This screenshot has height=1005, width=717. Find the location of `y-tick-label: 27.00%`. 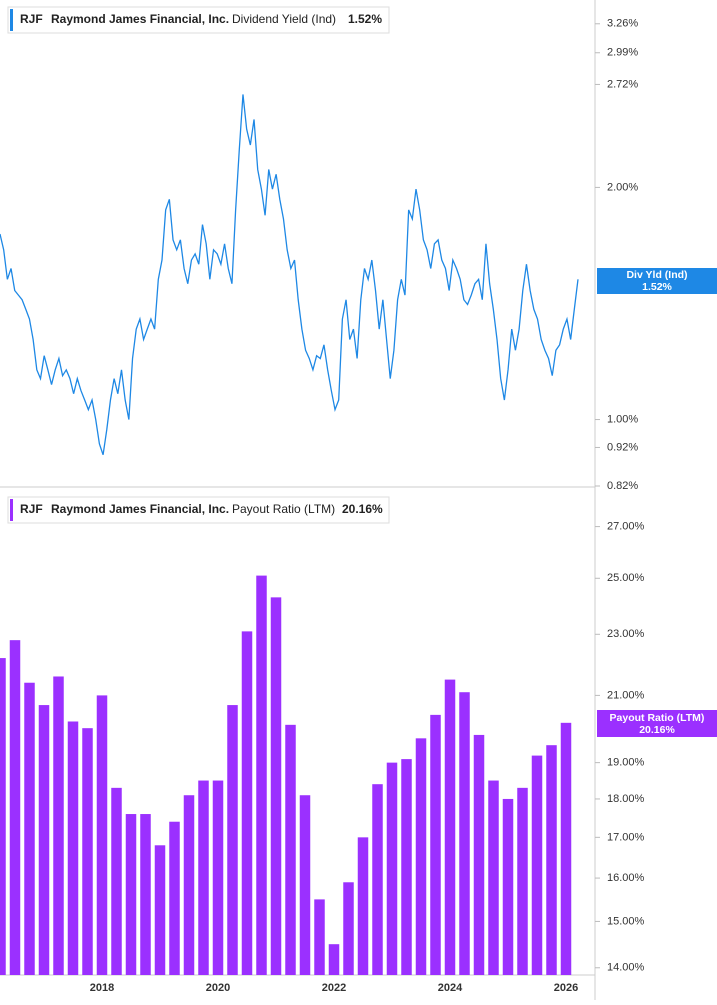

y-tick-label: 27.00% is located at coordinates (626, 526).